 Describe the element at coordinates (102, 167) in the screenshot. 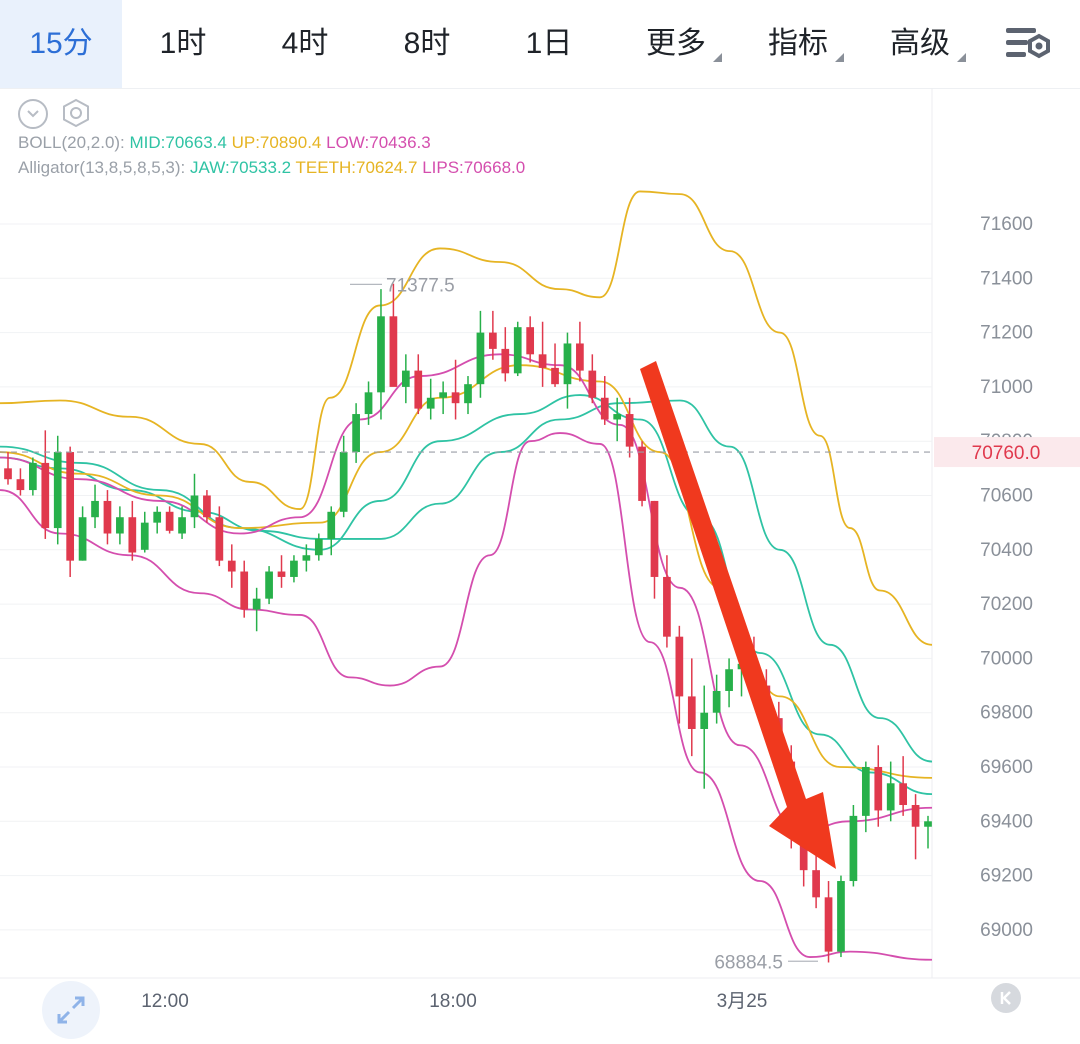

I see `alligator-name: Alligator(13,8,5,8,5,3):` at that location.